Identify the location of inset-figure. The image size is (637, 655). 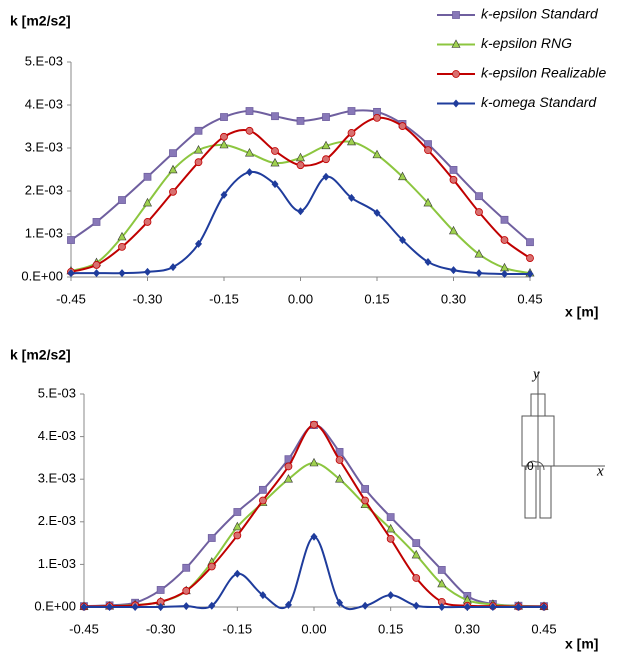
(563, 445).